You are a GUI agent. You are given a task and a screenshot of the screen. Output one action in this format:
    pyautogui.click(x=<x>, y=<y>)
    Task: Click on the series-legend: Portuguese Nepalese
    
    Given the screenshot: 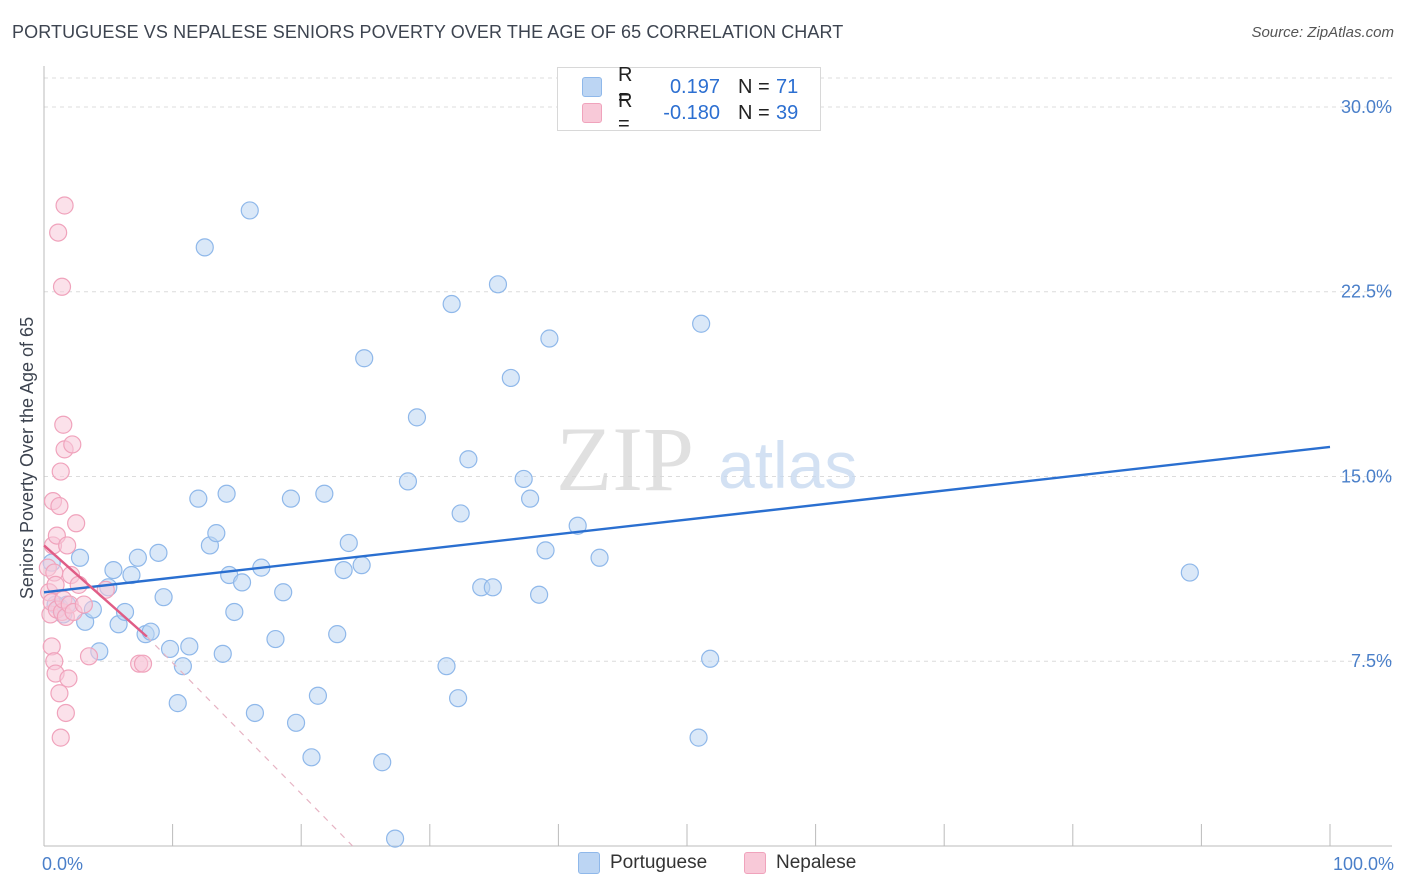 What is the action you would take?
    pyautogui.click(x=703, y=865)
    